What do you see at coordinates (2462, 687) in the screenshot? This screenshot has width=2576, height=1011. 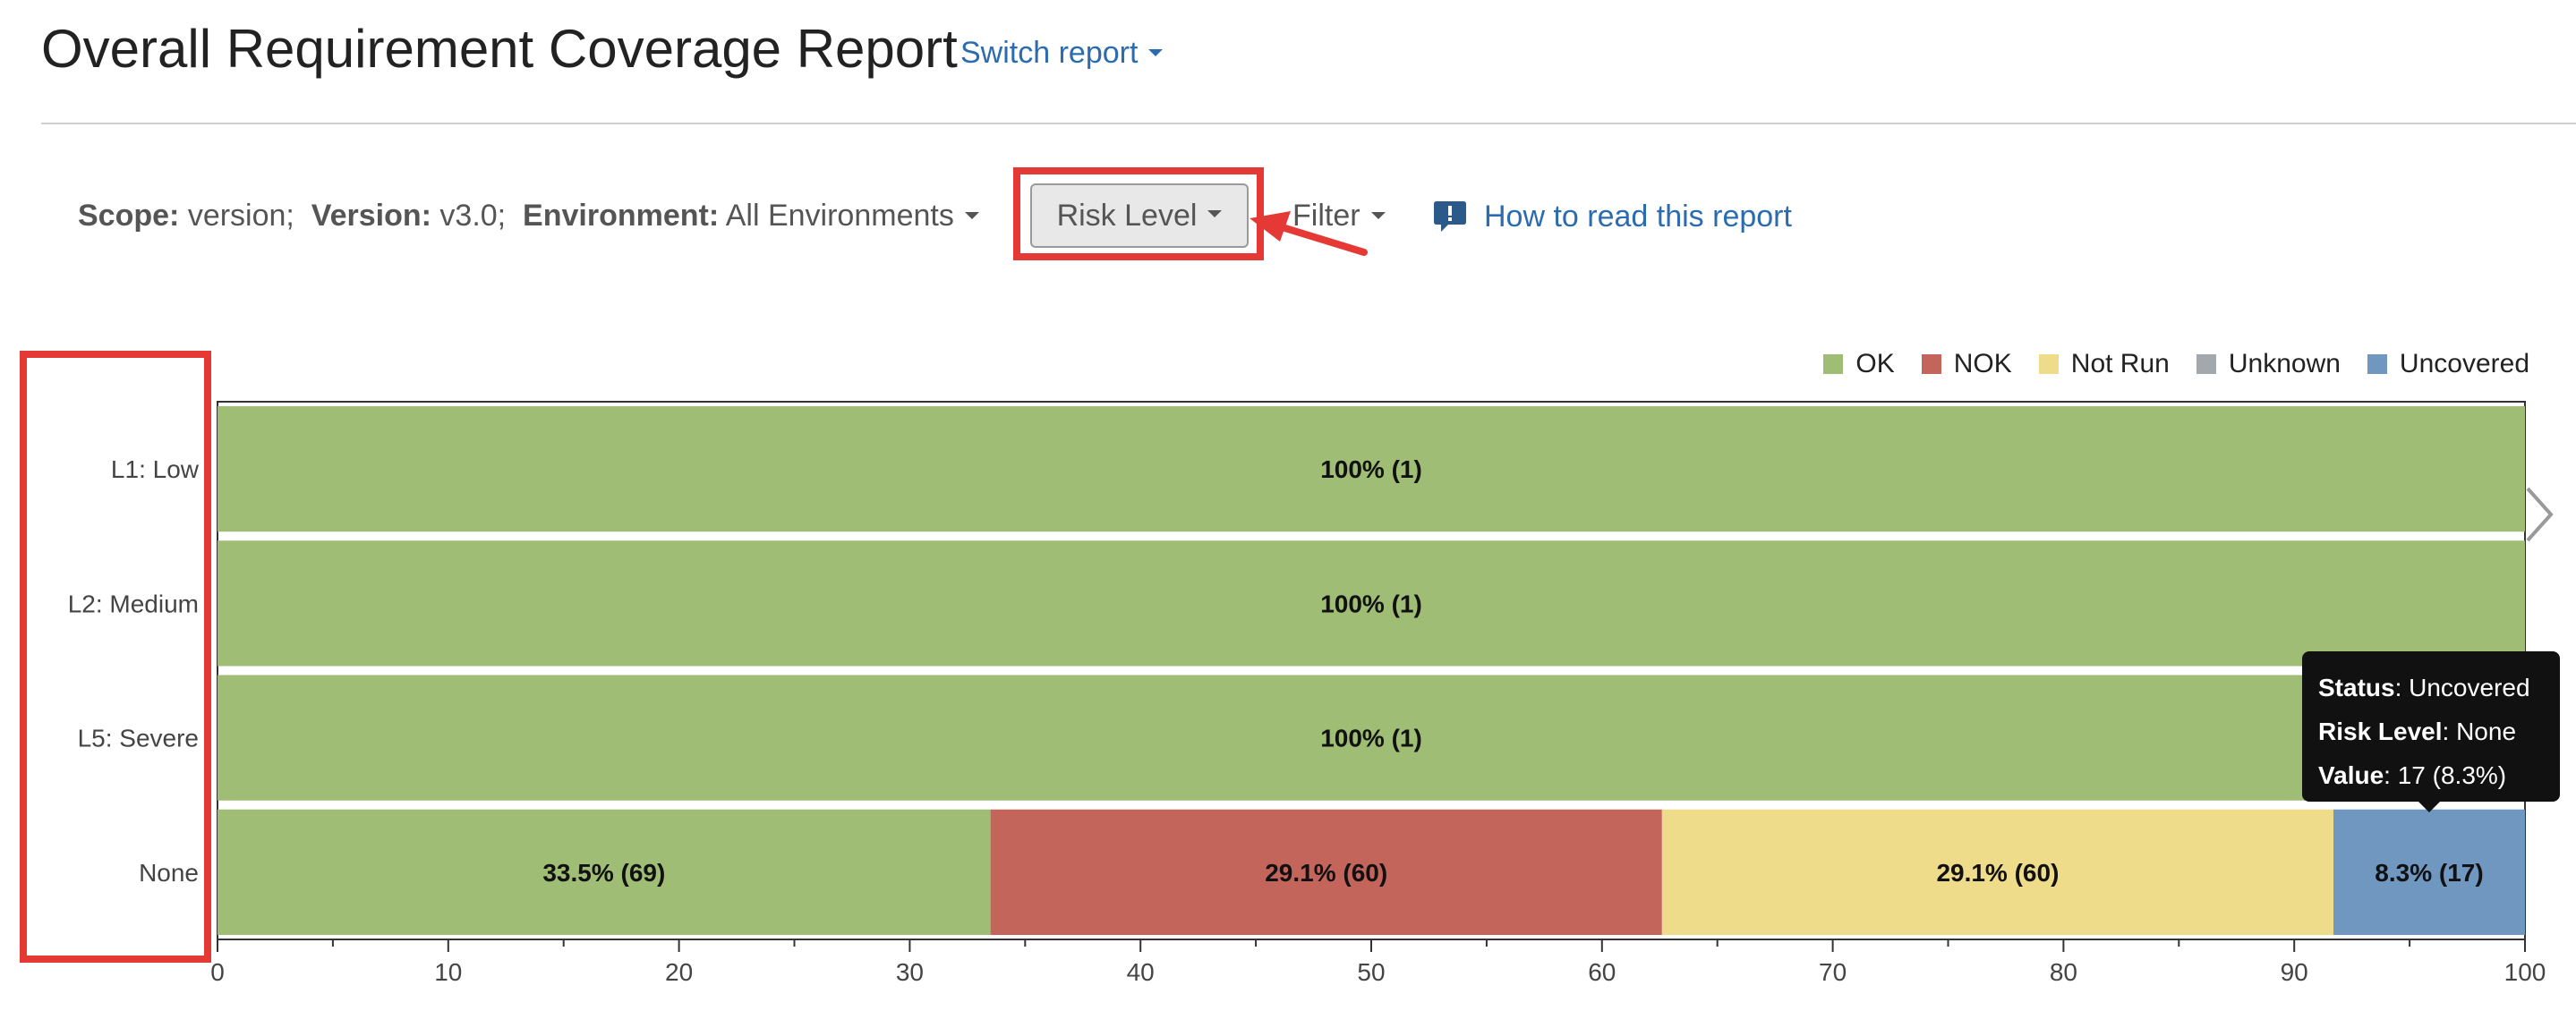 I see `tooltip-status-value: : Uncovered` at bounding box center [2462, 687].